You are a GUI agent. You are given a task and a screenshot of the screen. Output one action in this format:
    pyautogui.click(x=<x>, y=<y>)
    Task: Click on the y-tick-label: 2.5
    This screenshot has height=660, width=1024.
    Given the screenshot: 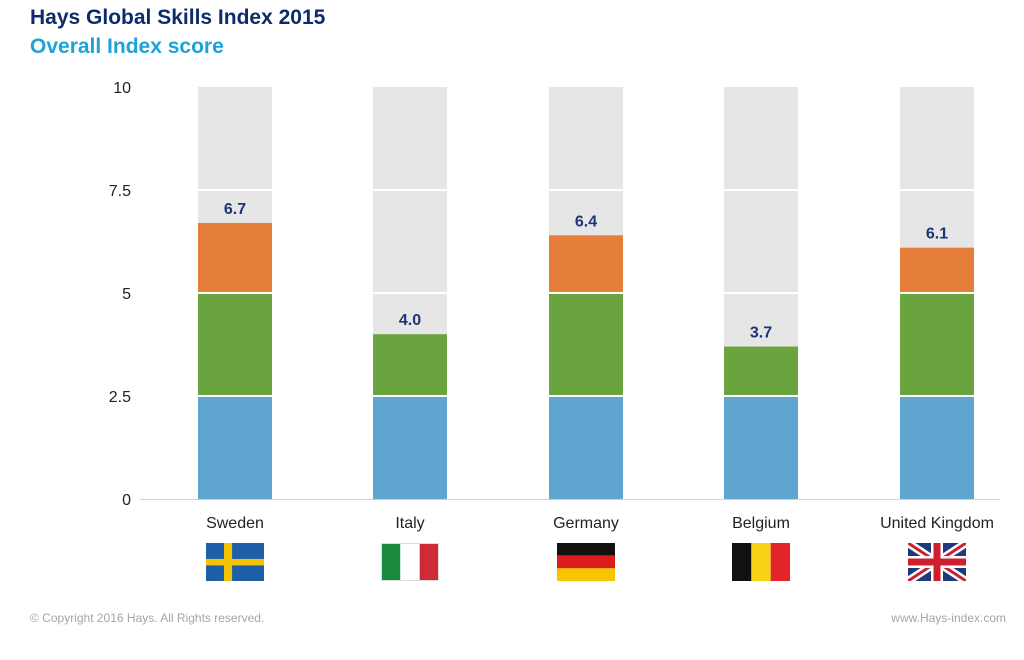 What is the action you would take?
    pyautogui.click(x=120, y=397)
    